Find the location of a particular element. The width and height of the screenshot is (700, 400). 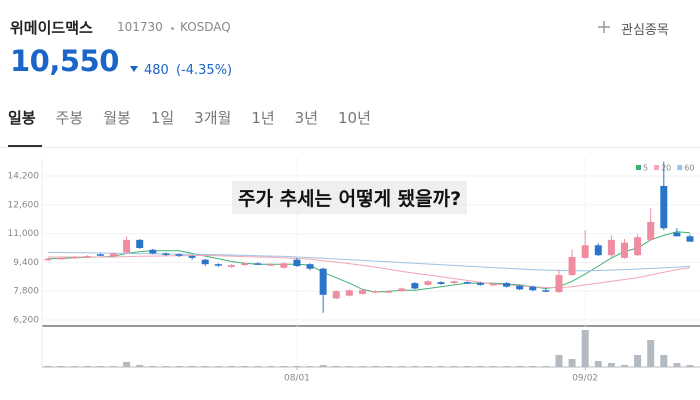

stock-code: 101730 is located at coordinates (140, 27).